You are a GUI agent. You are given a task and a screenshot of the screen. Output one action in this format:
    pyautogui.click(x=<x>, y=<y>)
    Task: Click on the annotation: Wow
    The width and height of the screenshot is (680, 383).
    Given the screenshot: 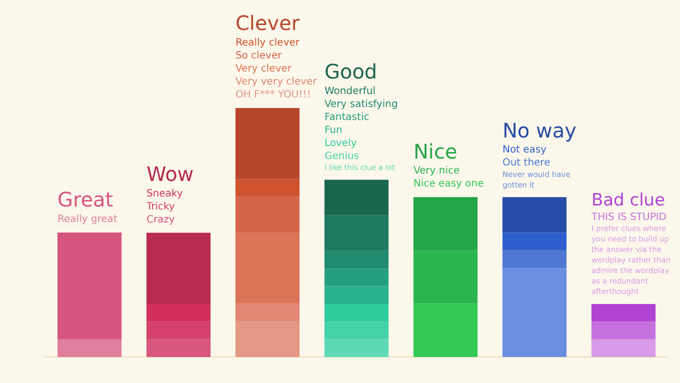 What is the action you would take?
    pyautogui.click(x=170, y=174)
    